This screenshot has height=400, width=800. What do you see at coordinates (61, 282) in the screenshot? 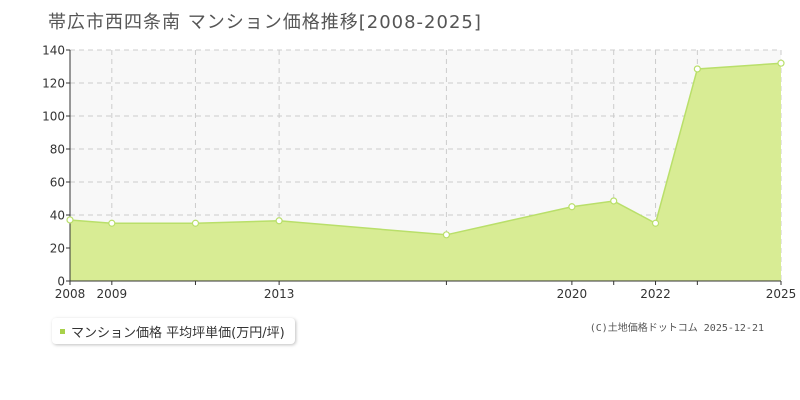
I see `y-tick-label: 0` at bounding box center [61, 282].